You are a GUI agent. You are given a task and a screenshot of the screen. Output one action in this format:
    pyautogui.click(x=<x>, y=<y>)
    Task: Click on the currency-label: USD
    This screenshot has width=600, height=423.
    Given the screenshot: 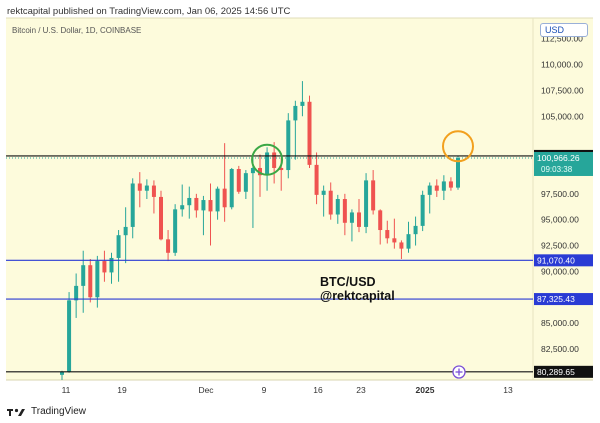 What is the action you would take?
    pyautogui.click(x=555, y=30)
    